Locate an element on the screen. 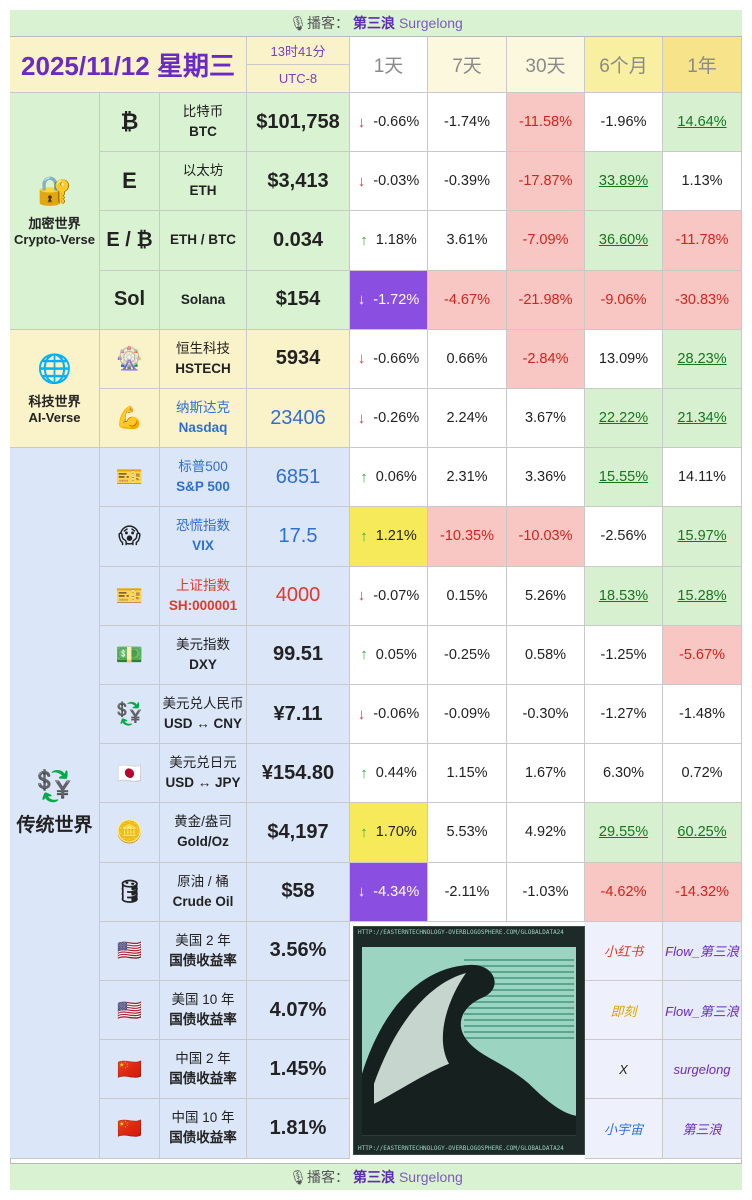  change-11-0: ↑ 0.44% is located at coordinates (389, 774).